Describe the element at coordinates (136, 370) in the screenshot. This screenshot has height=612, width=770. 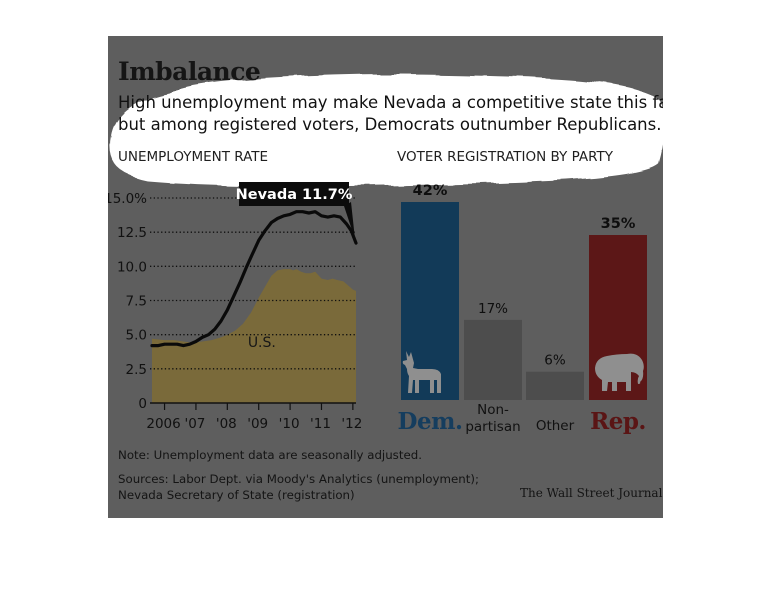
I see `y-tick-label: 2.5` at that location.